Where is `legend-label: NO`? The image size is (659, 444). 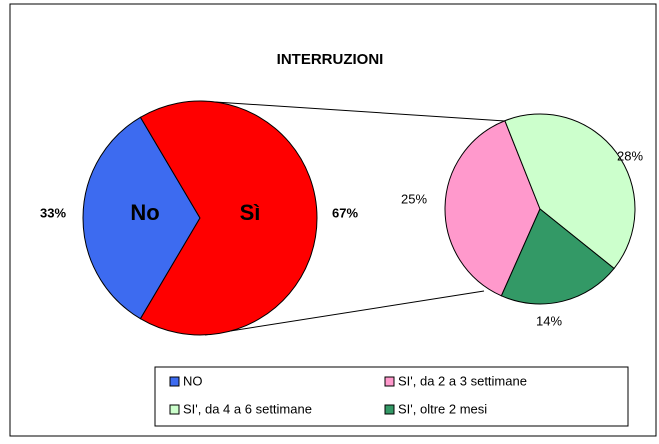
legend-label: NO is located at coordinates (193, 380).